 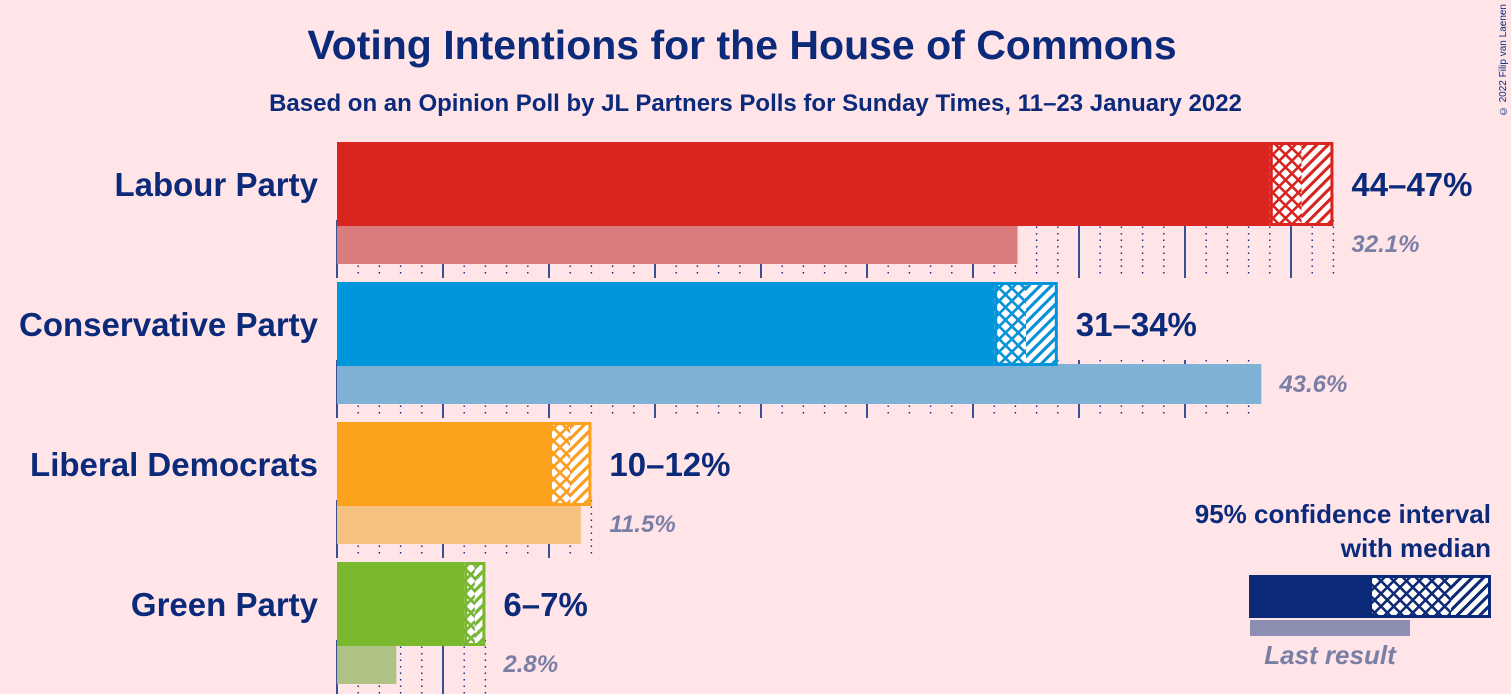 What do you see at coordinates (1312, 384) in the screenshot?
I see `last-result-label: 43.6%` at bounding box center [1312, 384].